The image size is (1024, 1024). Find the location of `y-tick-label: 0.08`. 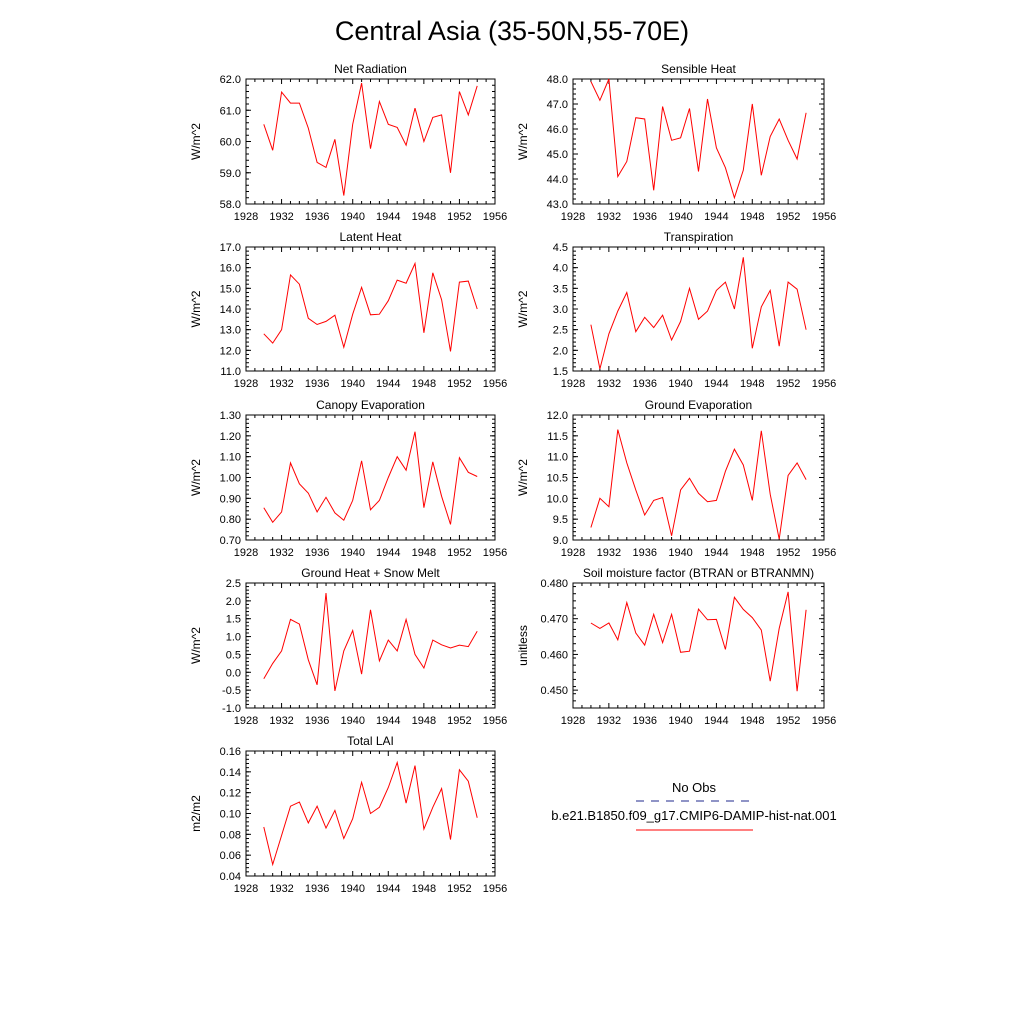

y-tick-label: 0.08 is located at coordinates (230, 835).